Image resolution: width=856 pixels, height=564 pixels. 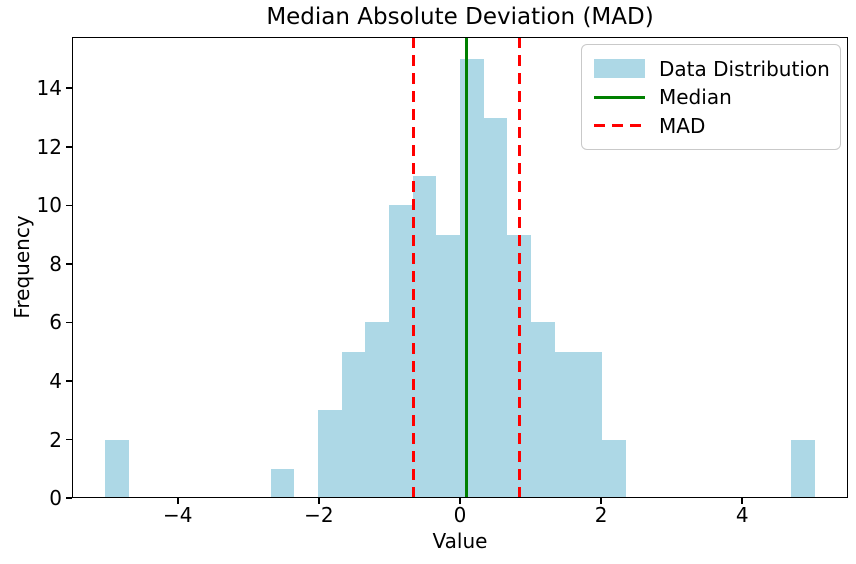 I want to click on x-tick-label: −2, so click(x=319, y=515).